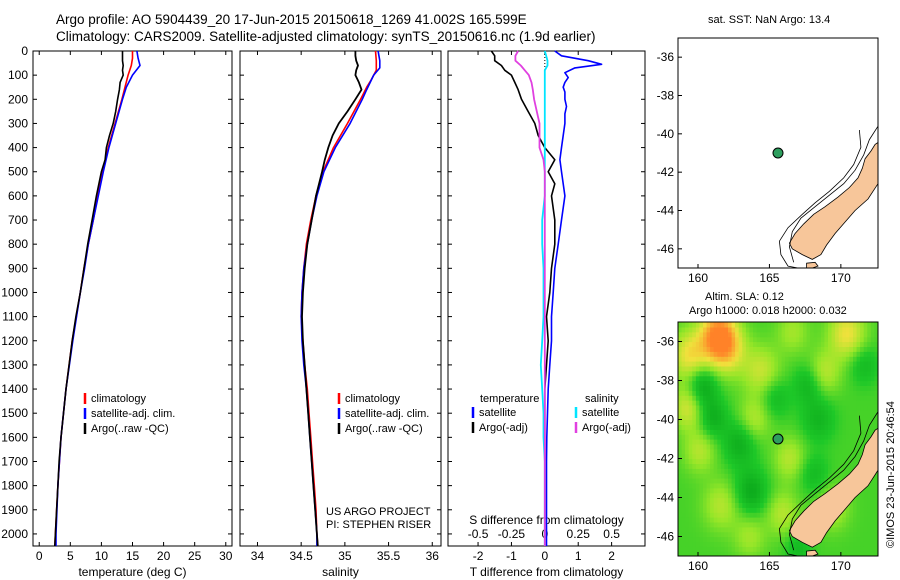 This screenshot has width=900, height=580. What do you see at coordinates (14, 389) in the screenshot?
I see `depth-tick-label-1400: 1400` at bounding box center [14, 389].